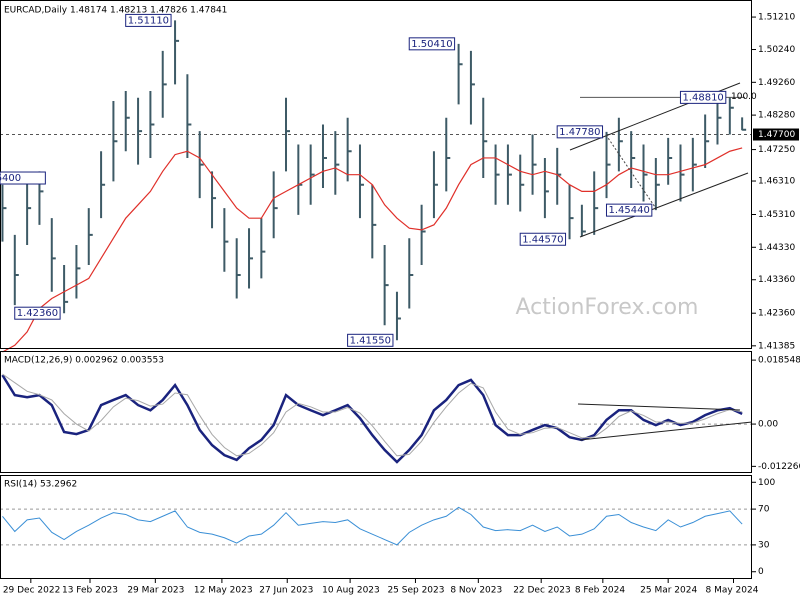 Image resolution: width=800 pixels, height=600 pixels. What do you see at coordinates (659, 407) in the screenshot?
I see `macd-trend-upper` at bounding box center [659, 407].